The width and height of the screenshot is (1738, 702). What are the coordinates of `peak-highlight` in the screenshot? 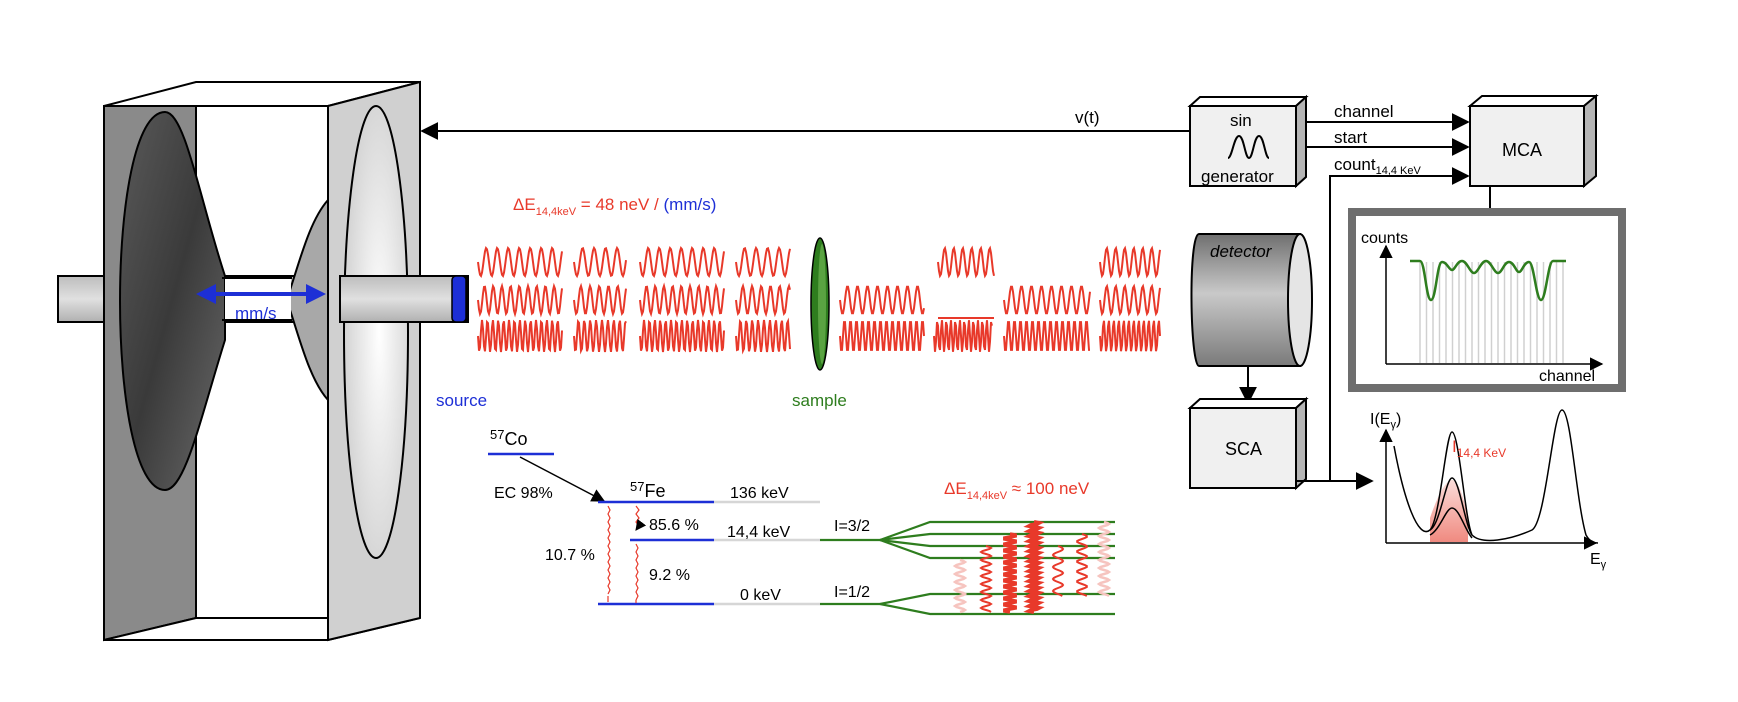 It's located at (1449, 511).